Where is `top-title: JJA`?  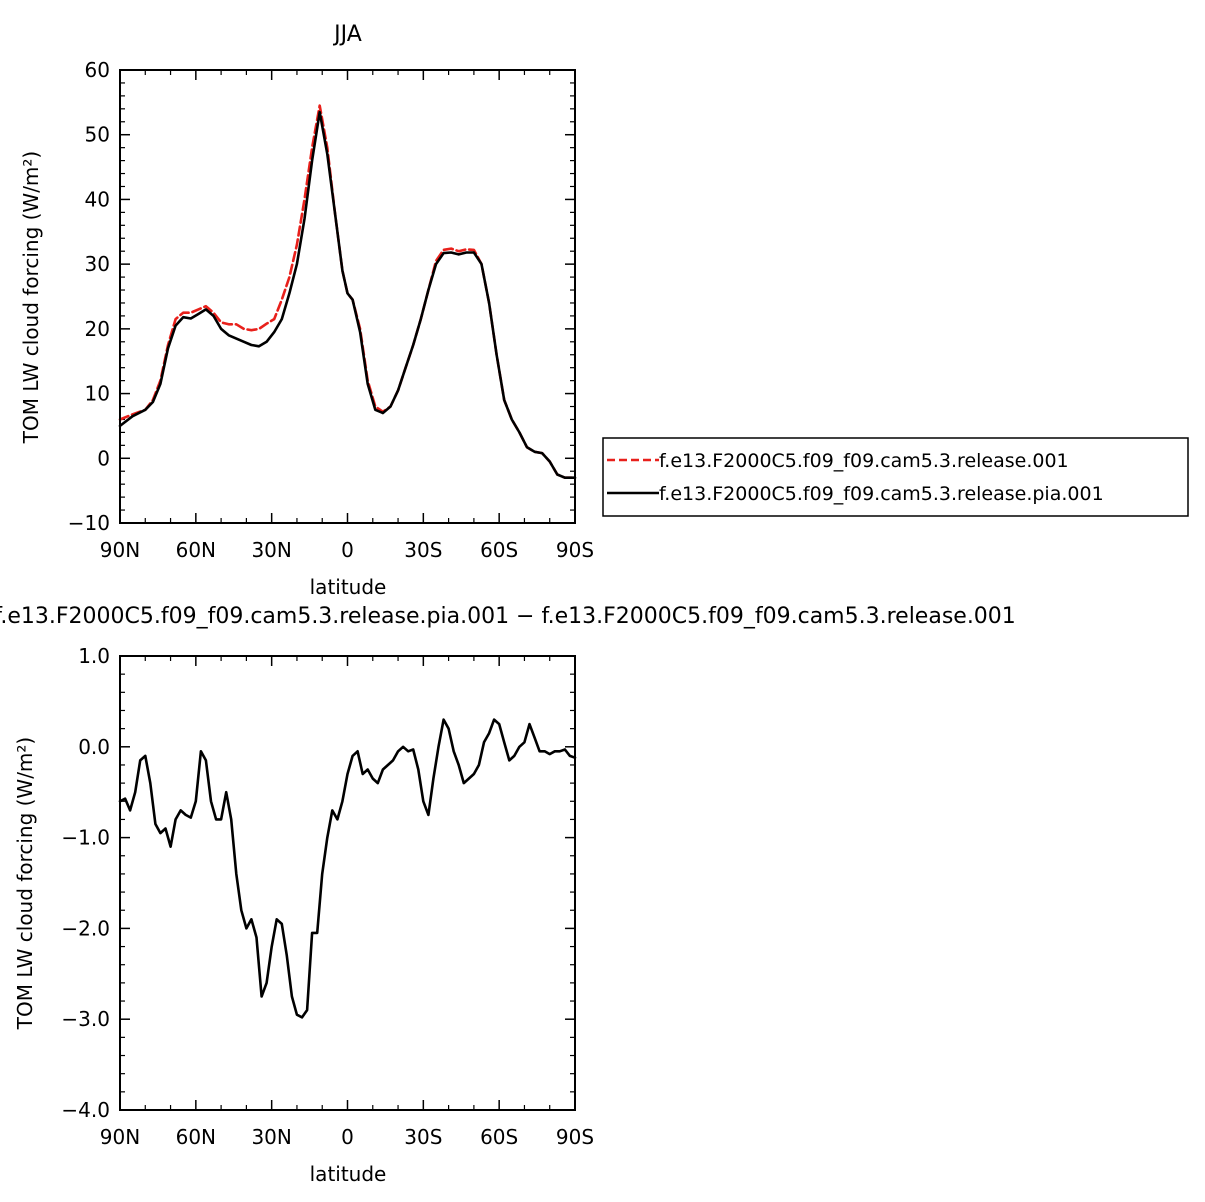
top-title: JJA is located at coordinates (347, 34).